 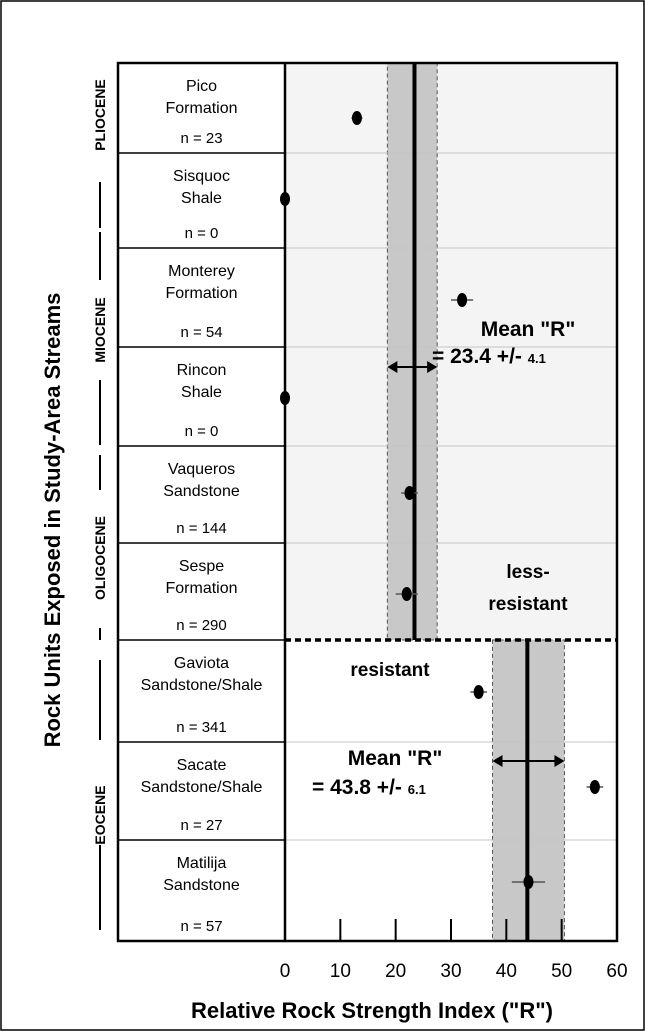 What do you see at coordinates (201, 727) in the screenshot?
I see `unit-n-label: n = 341` at bounding box center [201, 727].